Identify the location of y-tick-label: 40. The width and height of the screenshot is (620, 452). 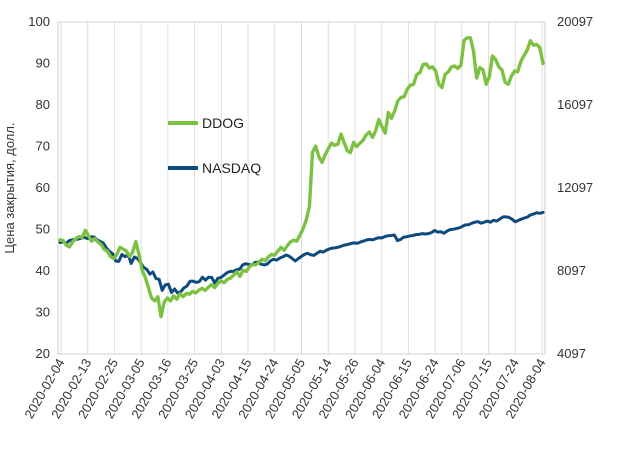
(43, 270).